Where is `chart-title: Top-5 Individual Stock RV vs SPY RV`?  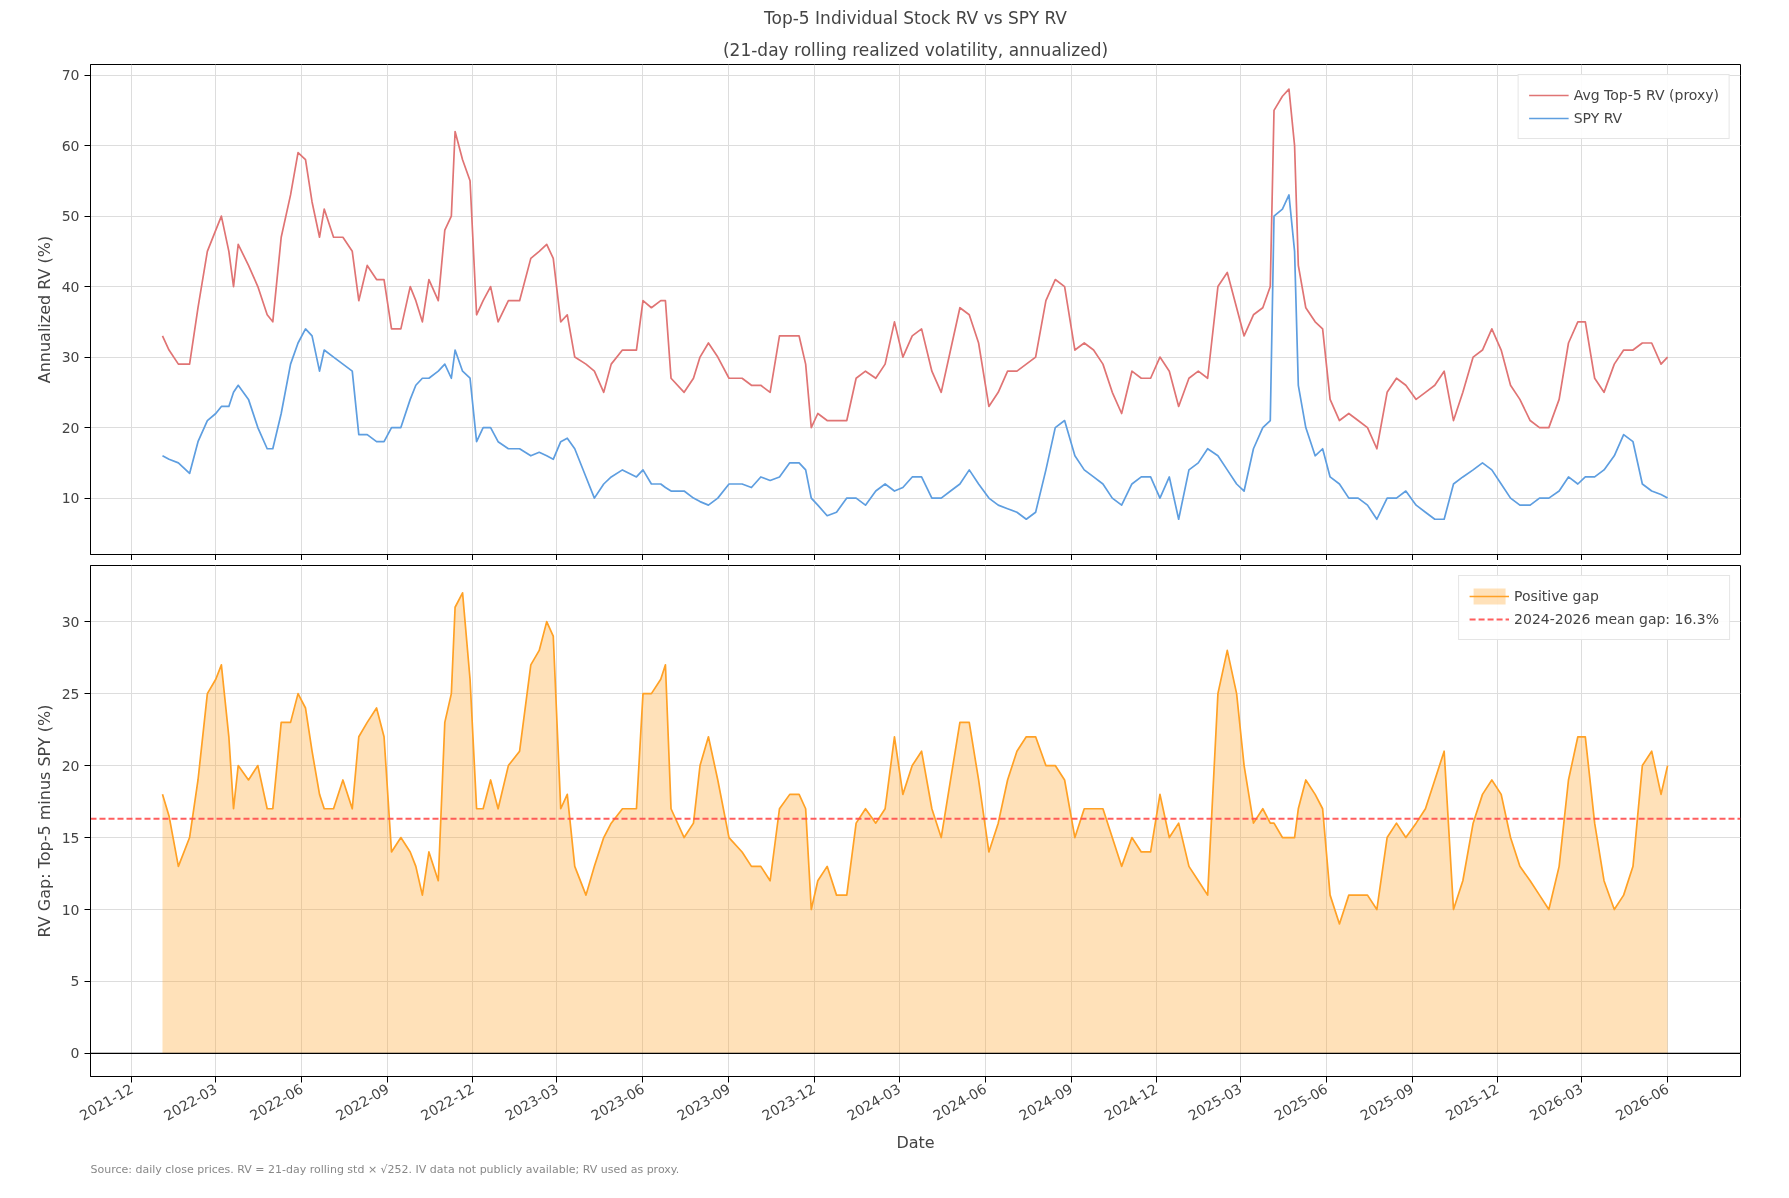
chart-title: Top-5 Individual Stock RV vs SPY RV is located at coordinates (915, 17).